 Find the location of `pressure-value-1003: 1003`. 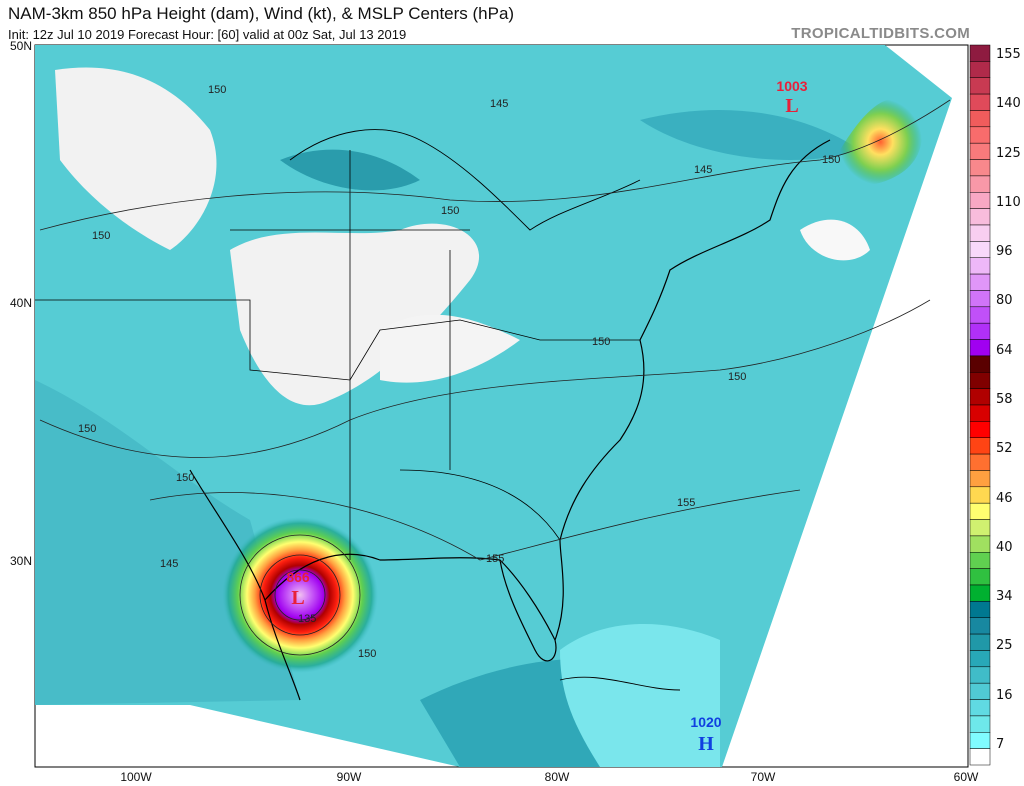

pressure-value-1003: 1003 is located at coordinates (791, 86).